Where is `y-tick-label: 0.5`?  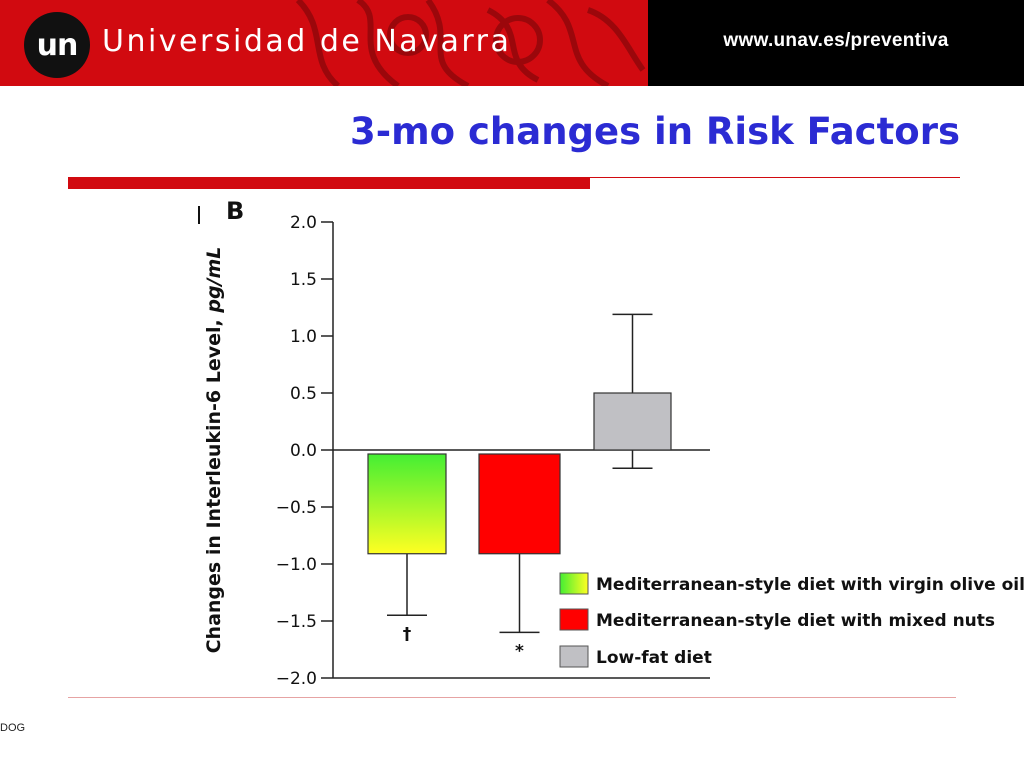 y-tick-label: 0.5 is located at coordinates (303, 394).